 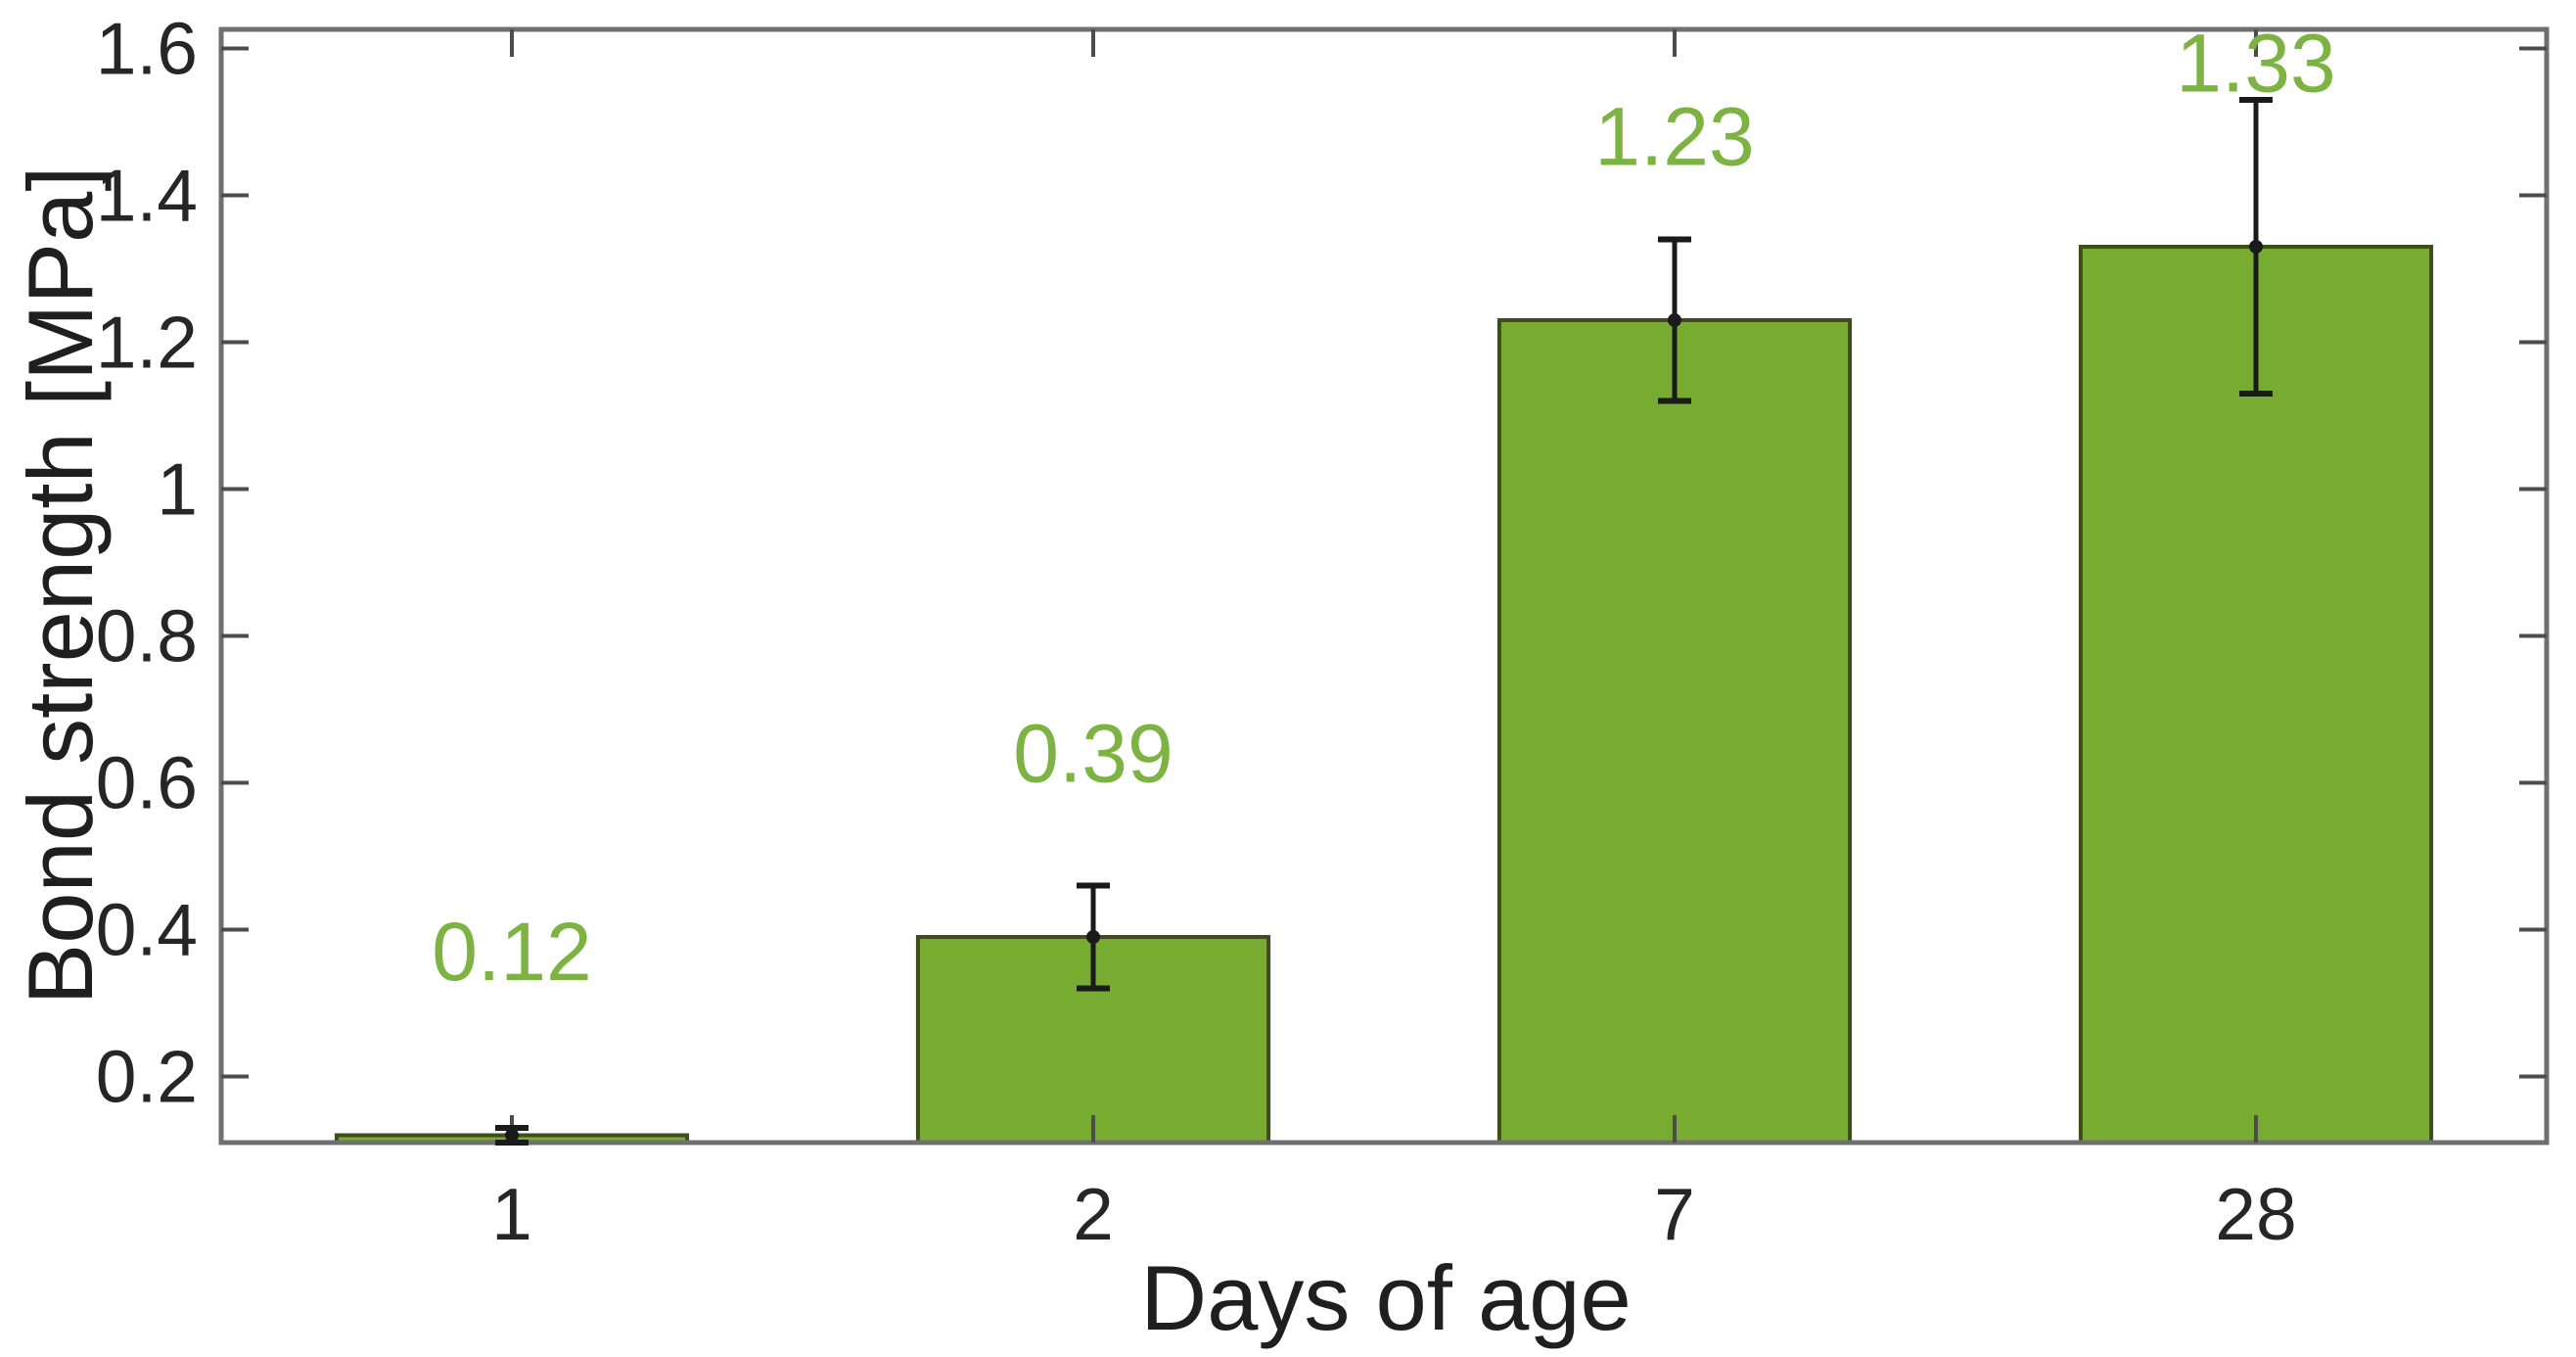 What do you see at coordinates (2256, 64) in the screenshot?
I see `bar-value-label: 1.33` at bounding box center [2256, 64].